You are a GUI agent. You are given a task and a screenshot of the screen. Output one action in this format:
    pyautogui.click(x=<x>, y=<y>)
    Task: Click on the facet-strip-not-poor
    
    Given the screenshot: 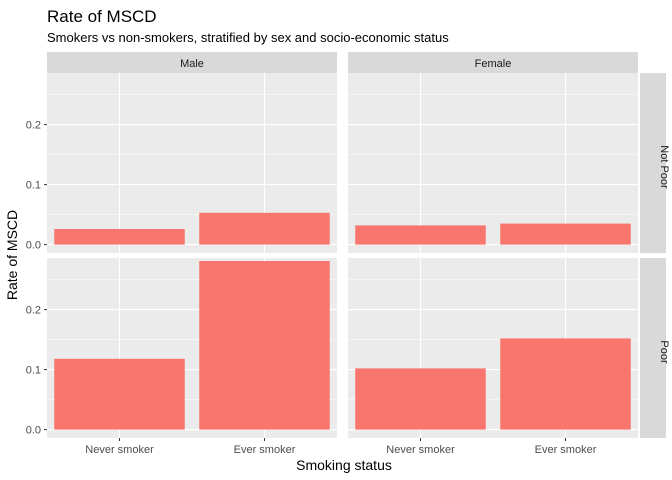 What is the action you would take?
    pyautogui.click(x=653, y=163)
    